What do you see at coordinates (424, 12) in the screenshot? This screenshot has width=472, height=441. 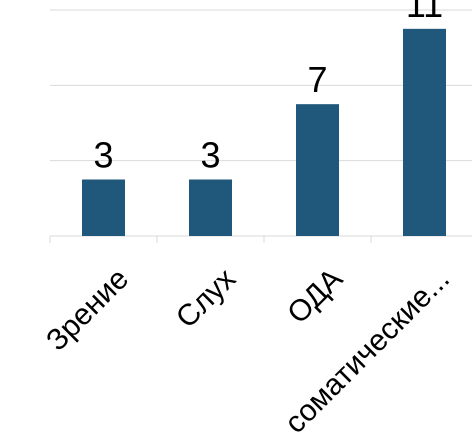 I see `data-label: 11` at bounding box center [424, 12].